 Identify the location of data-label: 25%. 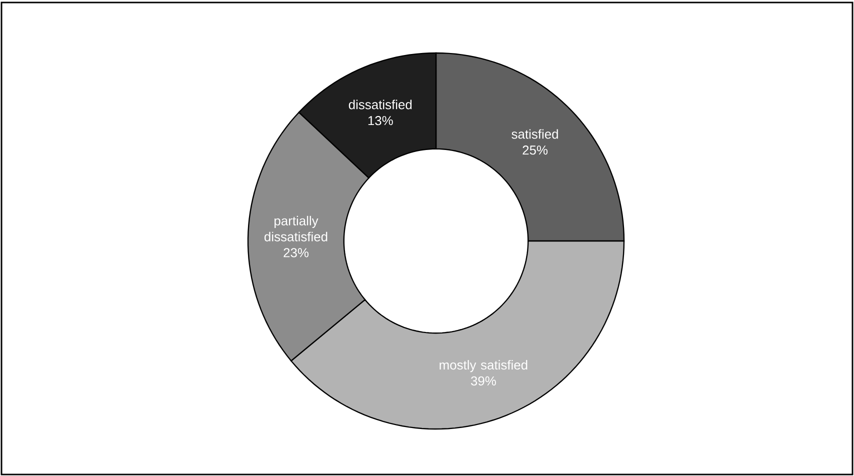
(535, 150).